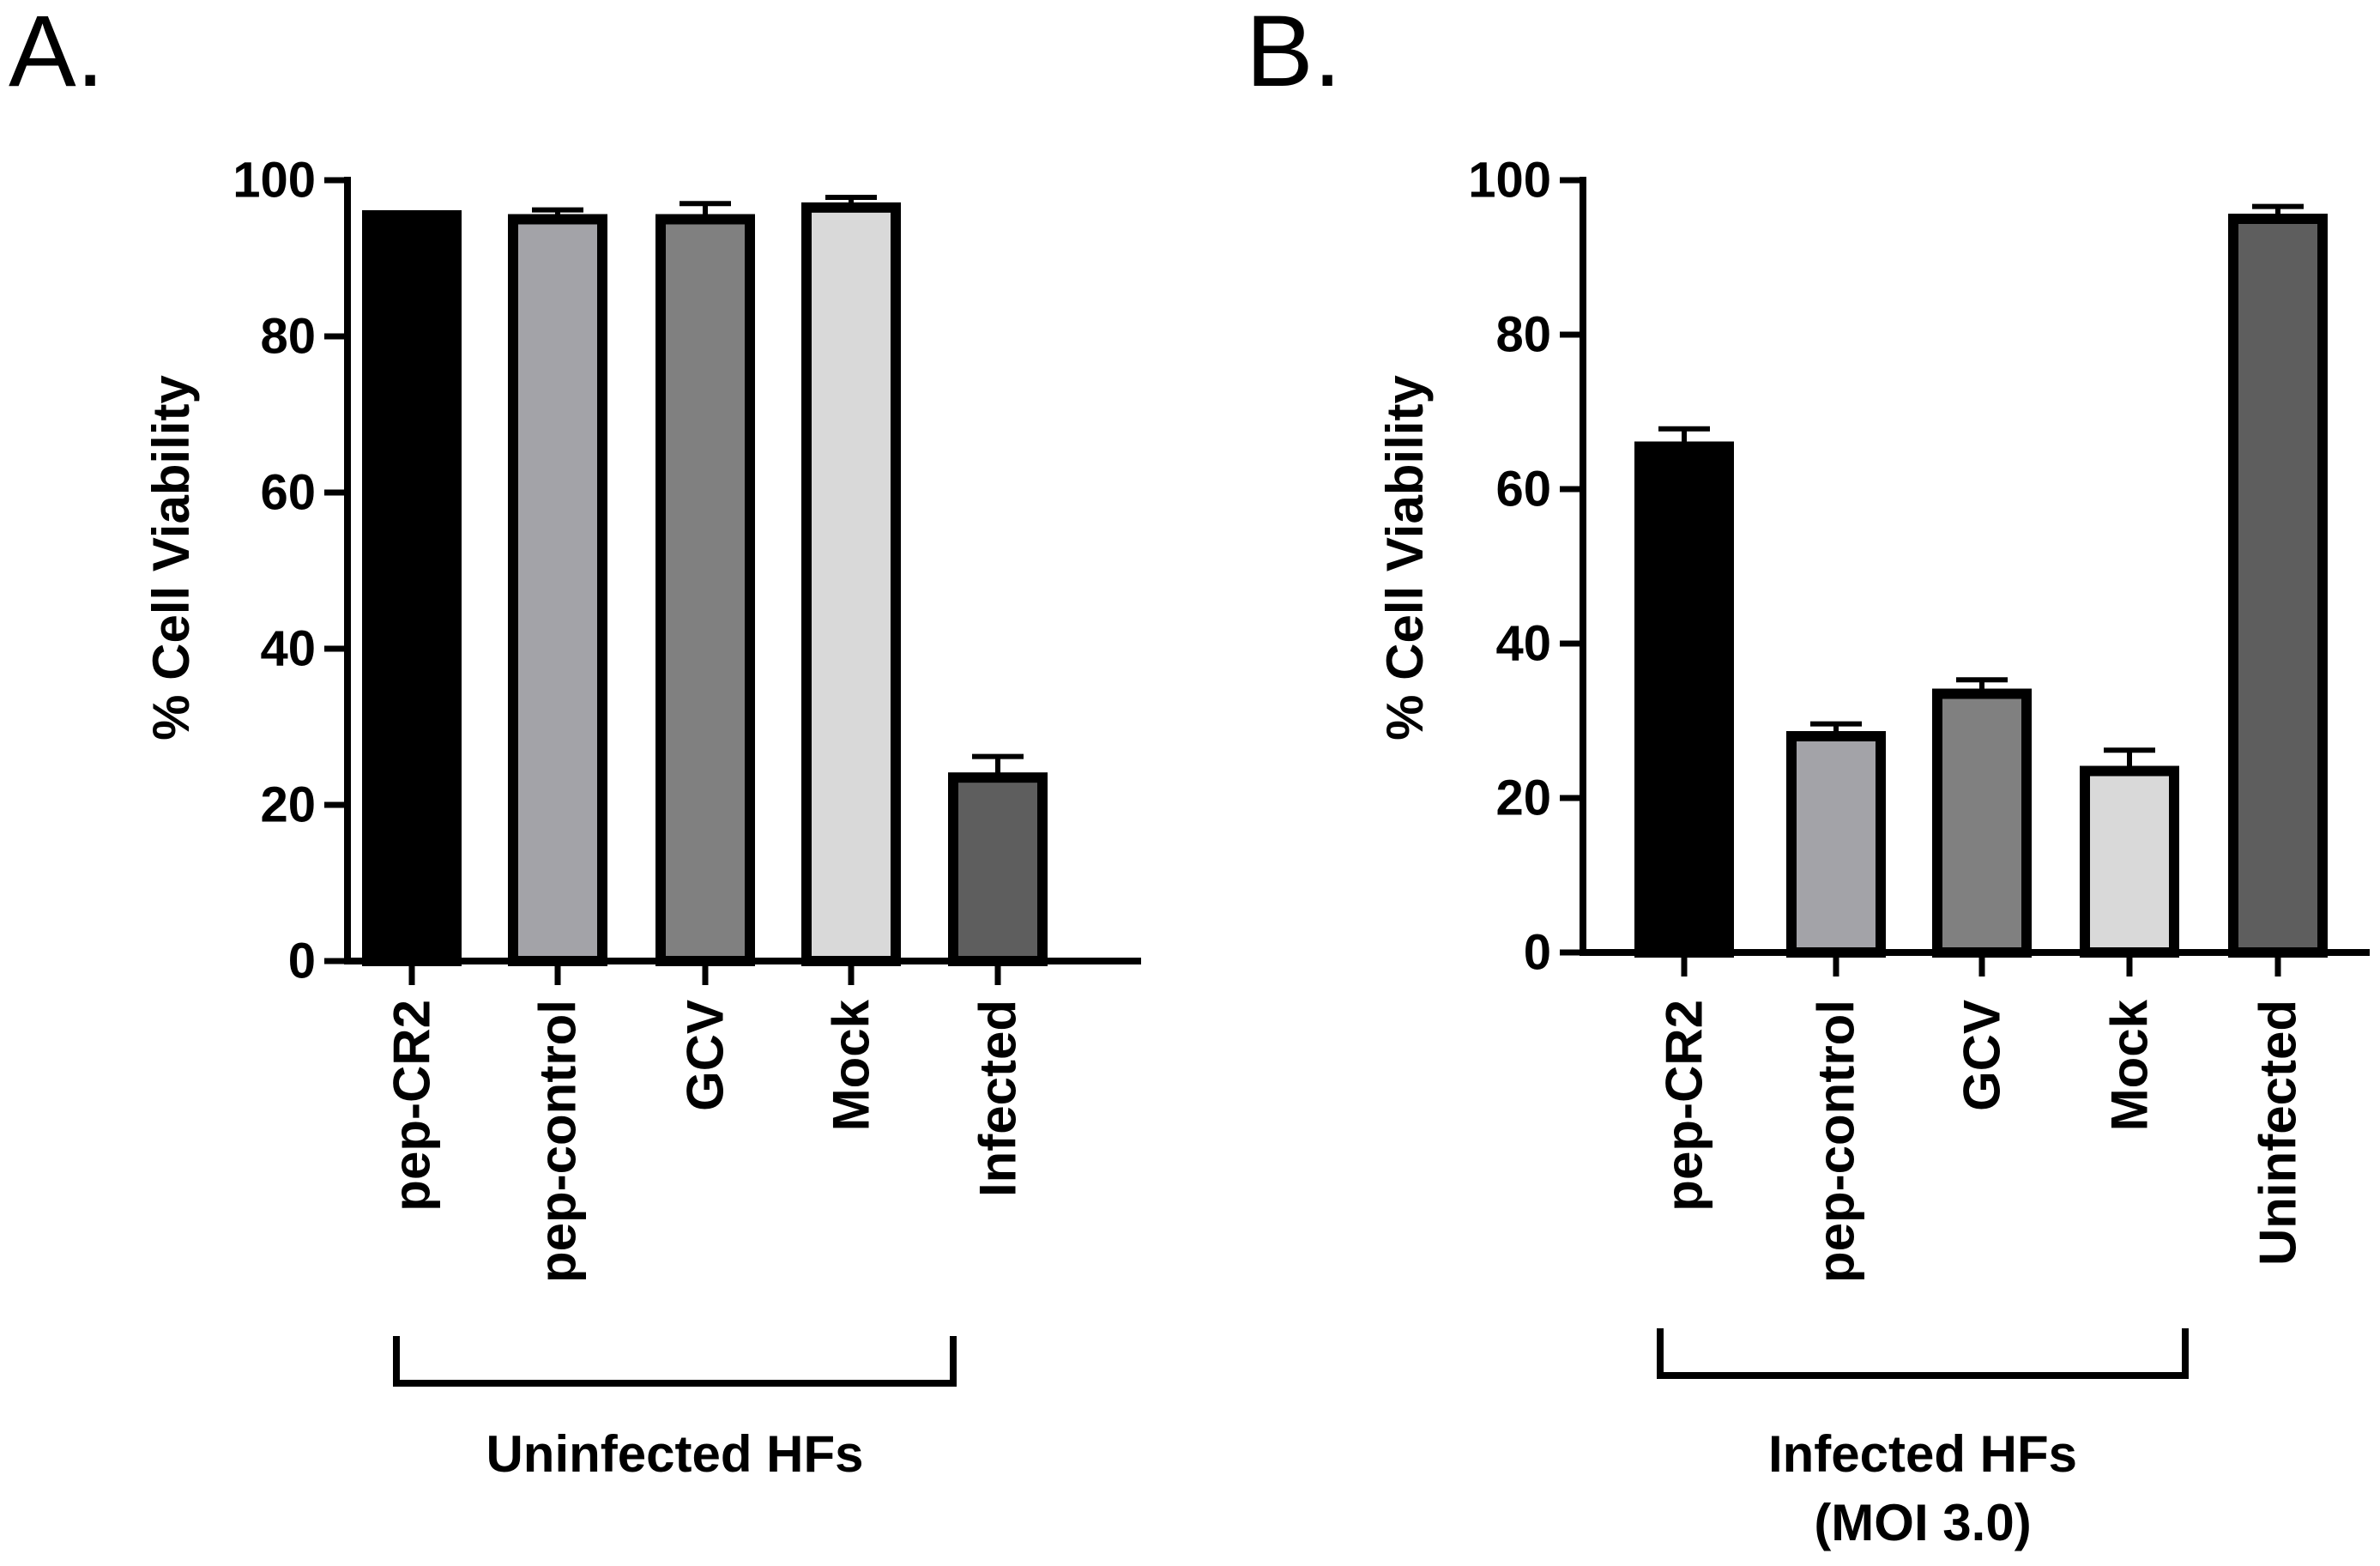 This screenshot has height=1566, width=2380. Describe the element at coordinates (288, 805) in the screenshot. I see `panel-a-y-tick-label-1: 20` at that location.